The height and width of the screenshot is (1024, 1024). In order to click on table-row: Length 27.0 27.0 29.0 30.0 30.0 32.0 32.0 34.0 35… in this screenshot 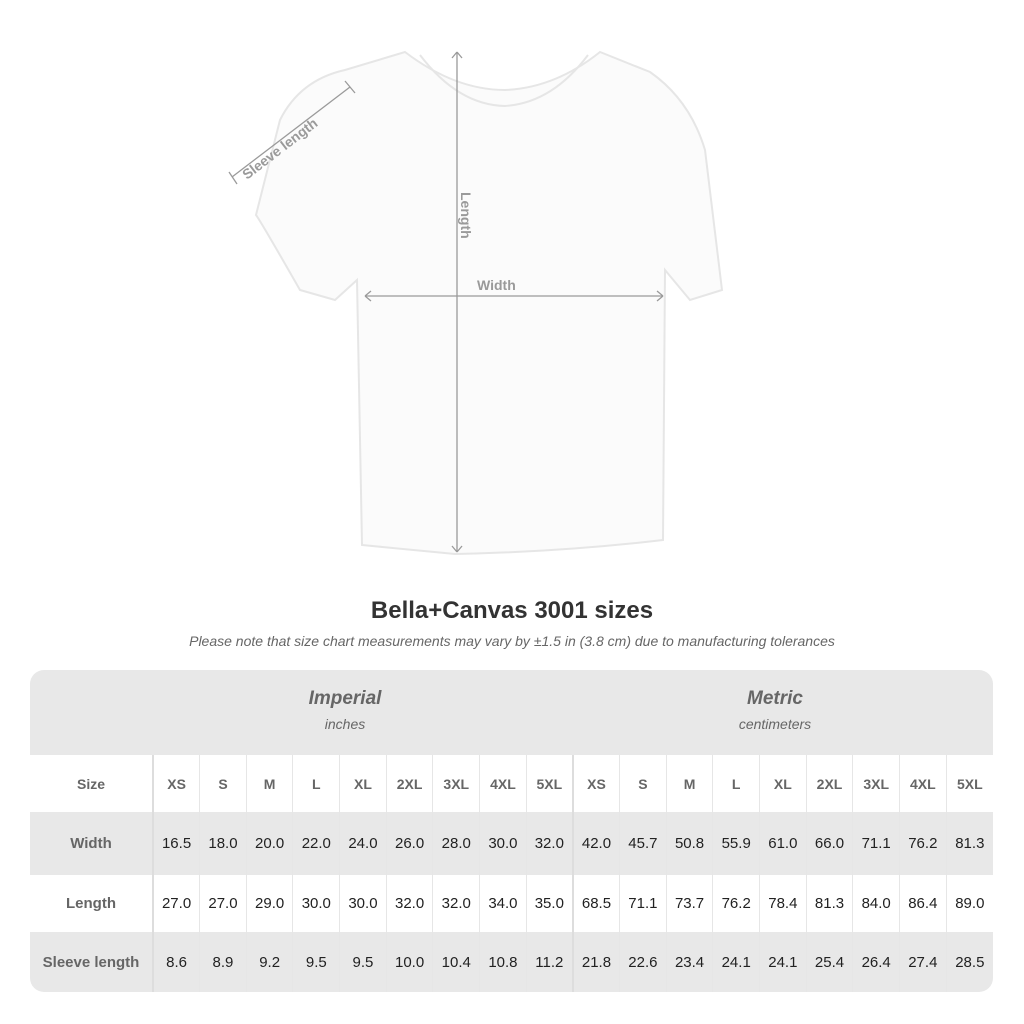, I will do `click(511, 903)`.